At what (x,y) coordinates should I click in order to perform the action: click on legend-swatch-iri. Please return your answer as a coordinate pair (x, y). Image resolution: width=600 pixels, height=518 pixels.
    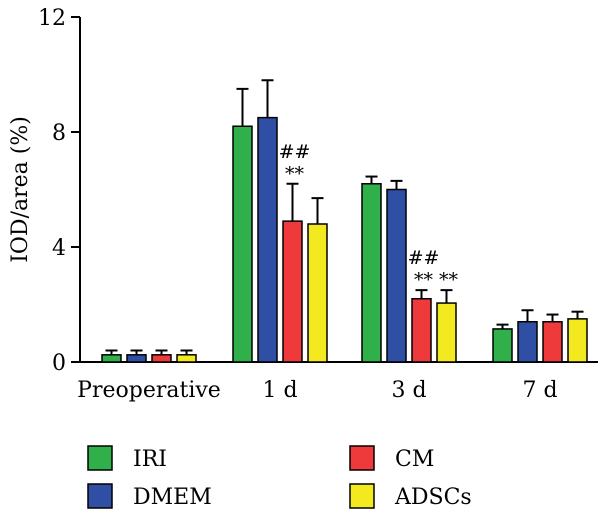
    Looking at the image, I should click on (100, 458).